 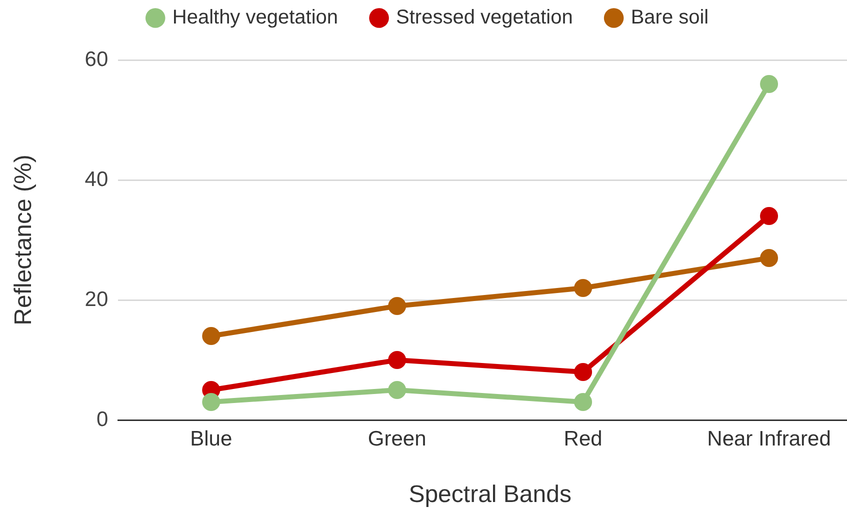 What do you see at coordinates (669, 17) in the screenshot?
I see `legend-label: Bare soil` at bounding box center [669, 17].